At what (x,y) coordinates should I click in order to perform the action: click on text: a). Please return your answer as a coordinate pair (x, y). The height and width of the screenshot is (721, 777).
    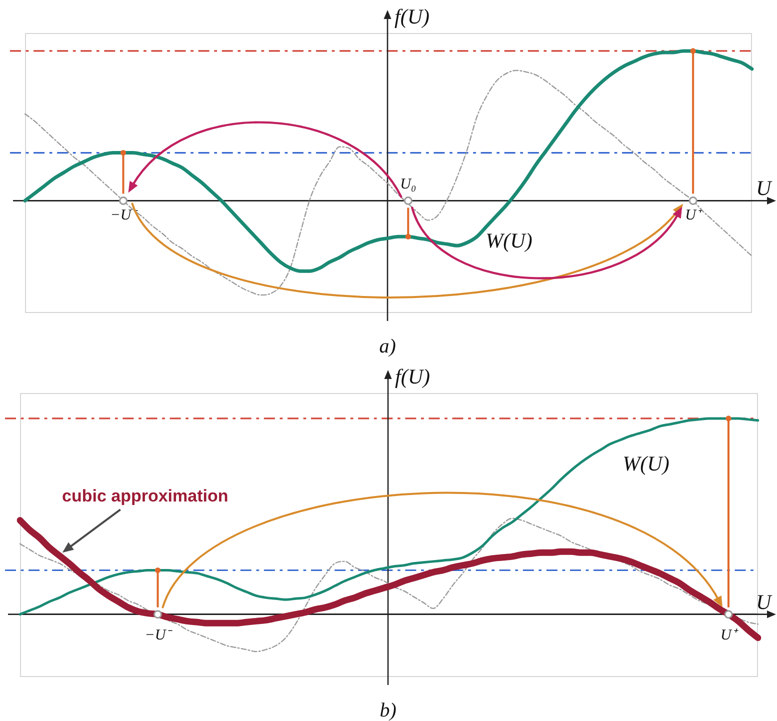
    Looking at the image, I should click on (387, 346).